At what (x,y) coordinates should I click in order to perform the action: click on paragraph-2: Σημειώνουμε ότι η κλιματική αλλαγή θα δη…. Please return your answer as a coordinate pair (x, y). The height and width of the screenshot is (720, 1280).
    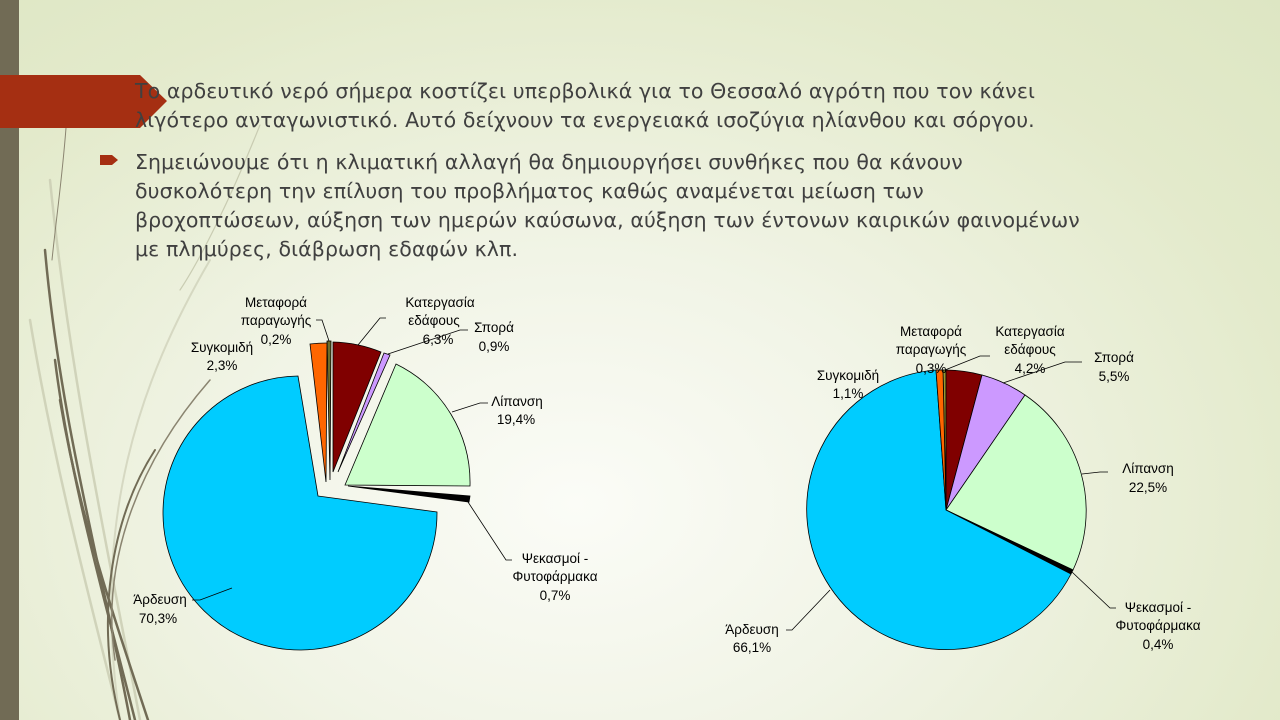
    Looking at the image, I should click on (607, 205).